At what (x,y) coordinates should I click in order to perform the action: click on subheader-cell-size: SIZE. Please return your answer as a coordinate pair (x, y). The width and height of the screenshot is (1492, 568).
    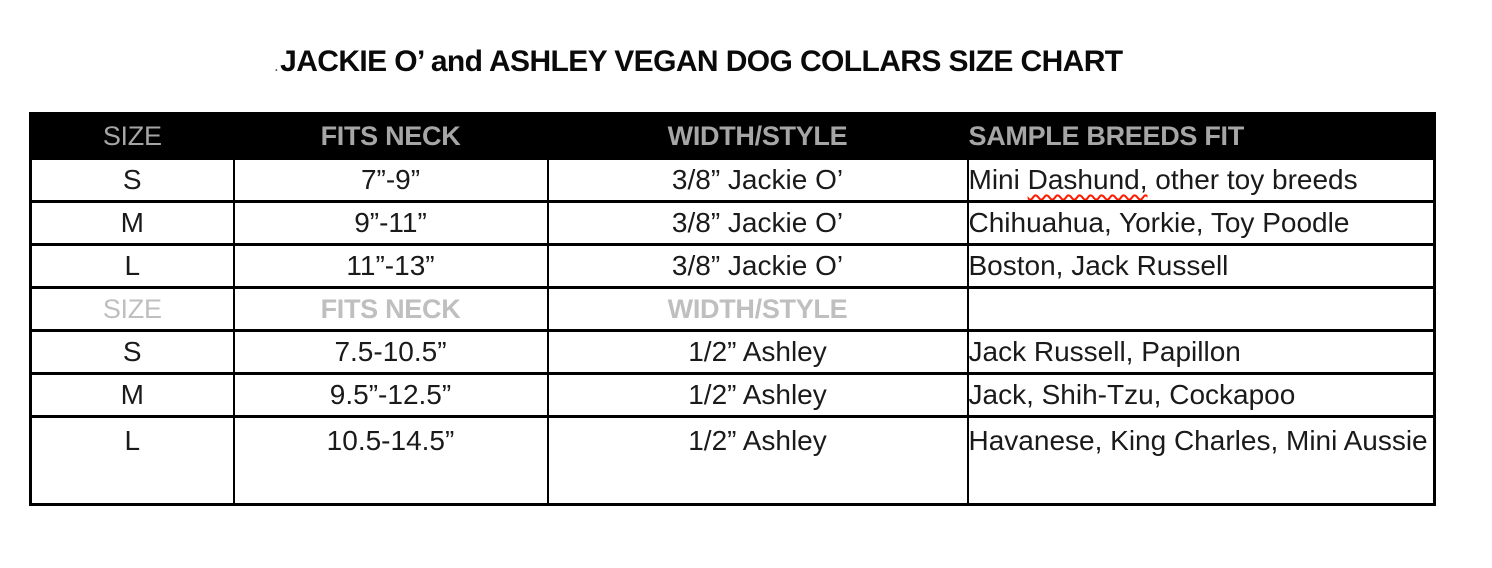
    Looking at the image, I should click on (132, 309).